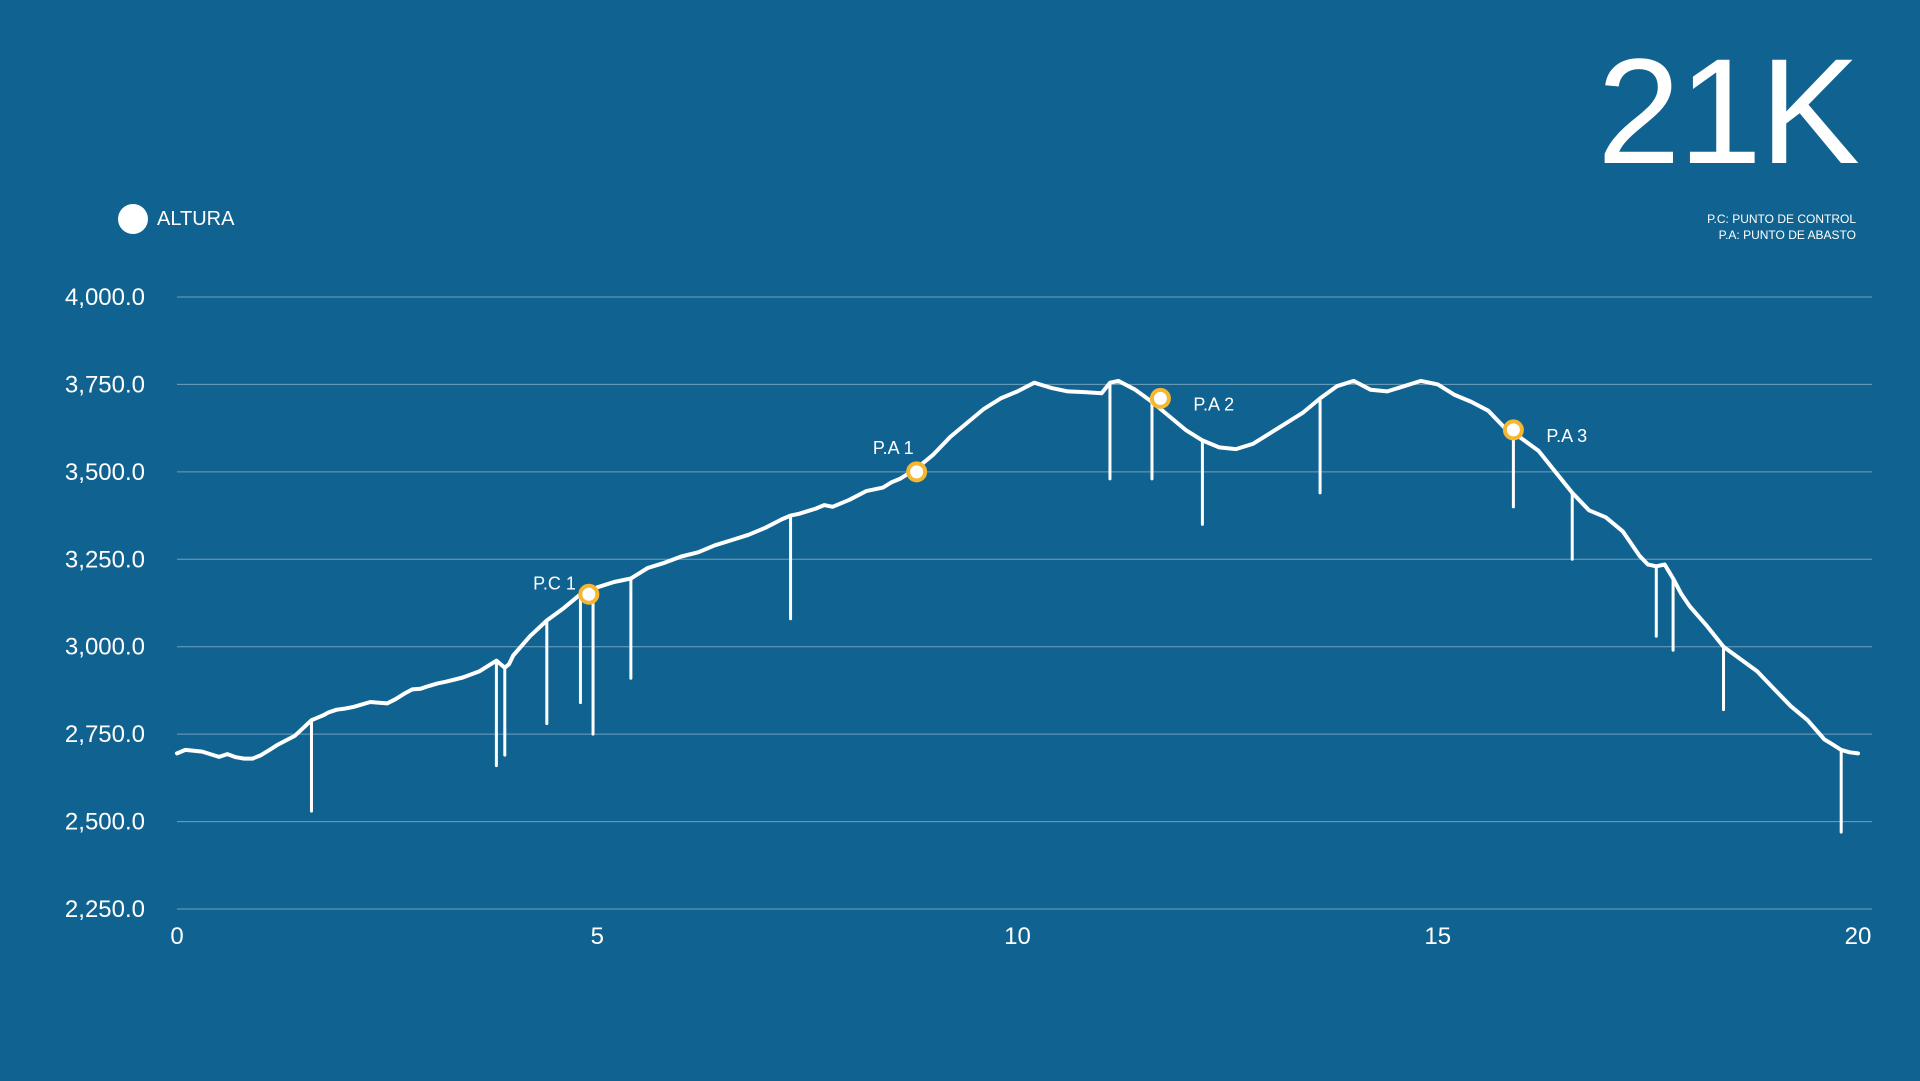 This screenshot has height=1081, width=1920. What do you see at coordinates (105, 822) in the screenshot?
I see `y-tick-label: 2,500.0` at bounding box center [105, 822].